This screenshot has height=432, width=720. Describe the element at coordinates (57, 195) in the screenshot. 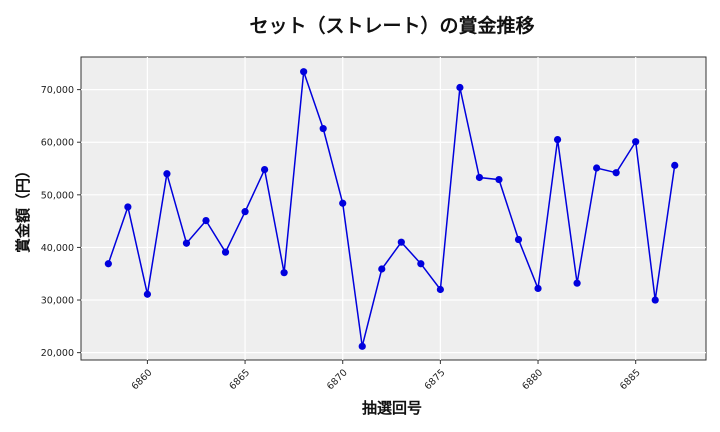

I see `y-tick-label: 50,000` at that location.